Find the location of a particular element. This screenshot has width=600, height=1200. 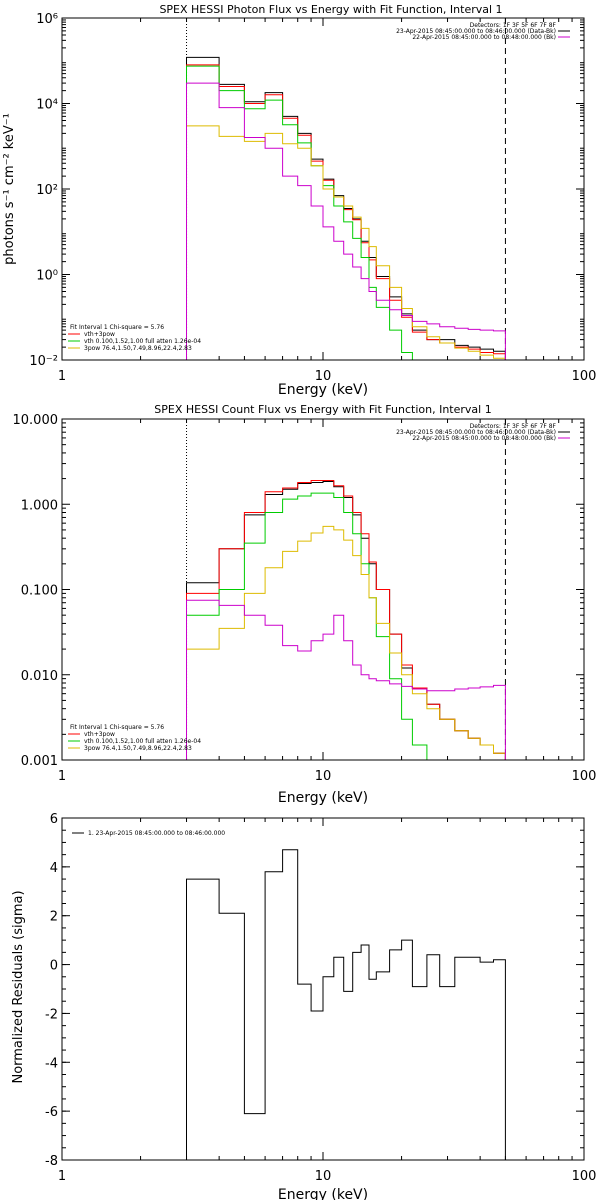

residuals-series is located at coordinates (346, 1004).